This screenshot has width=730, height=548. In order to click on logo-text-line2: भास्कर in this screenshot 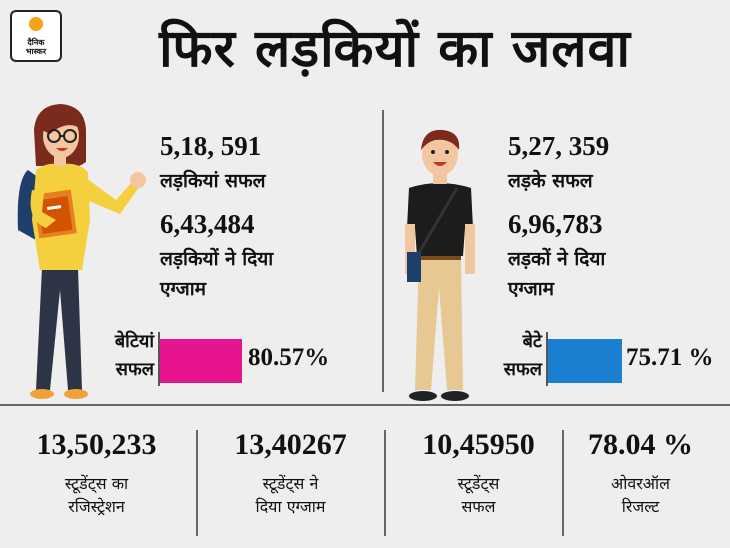, I will do `click(36, 51)`.